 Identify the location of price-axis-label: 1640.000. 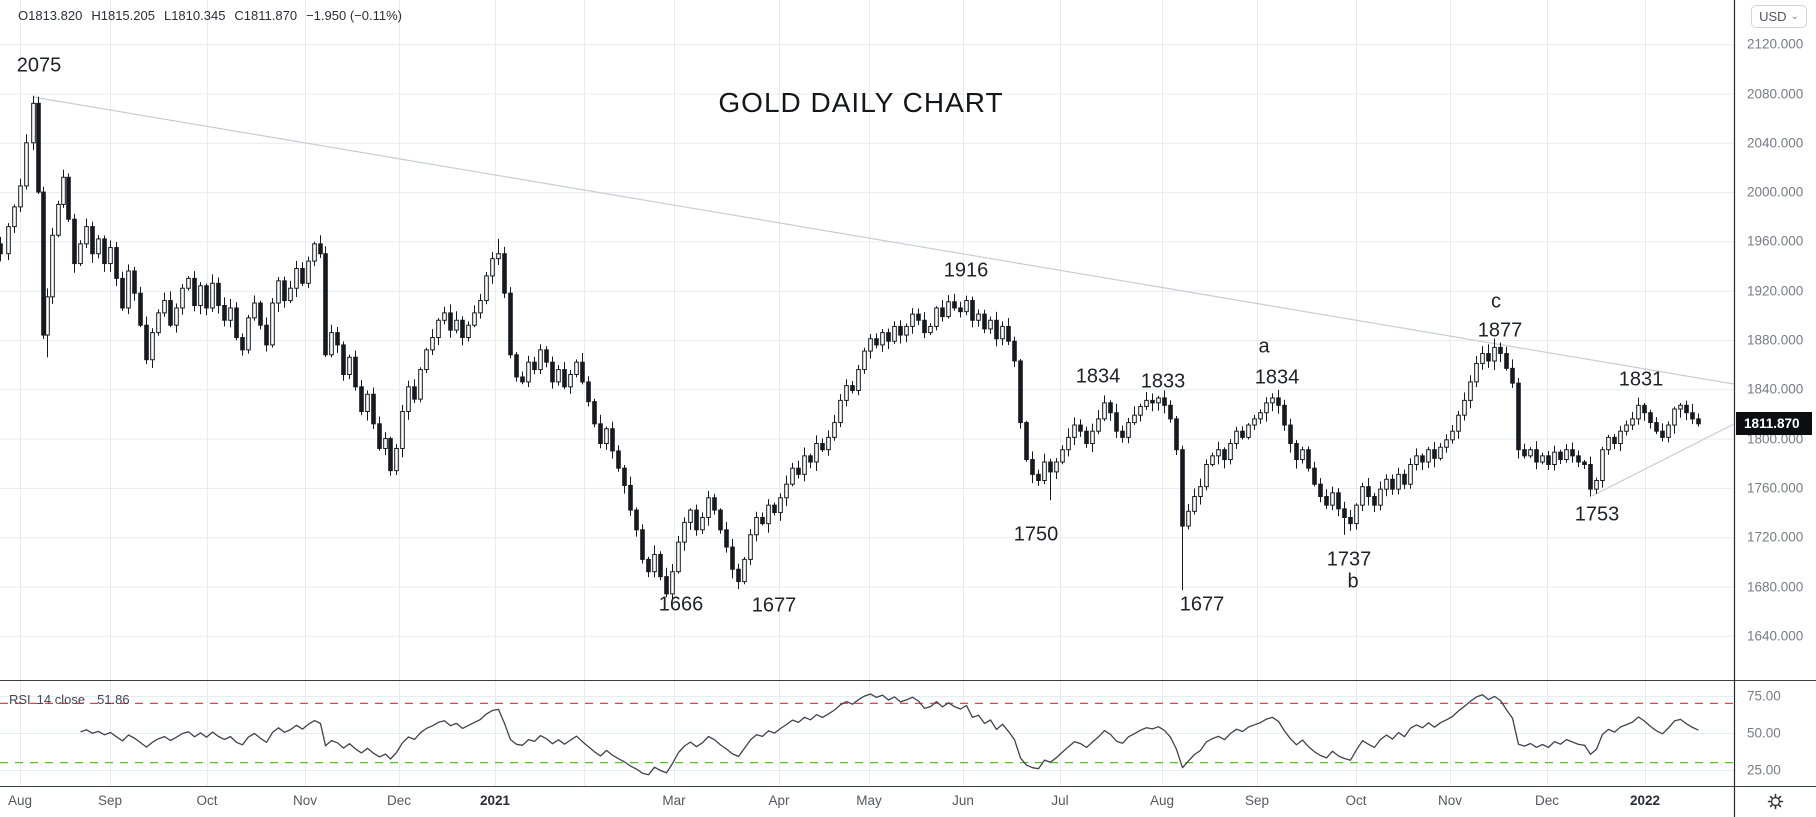
(1775, 636).